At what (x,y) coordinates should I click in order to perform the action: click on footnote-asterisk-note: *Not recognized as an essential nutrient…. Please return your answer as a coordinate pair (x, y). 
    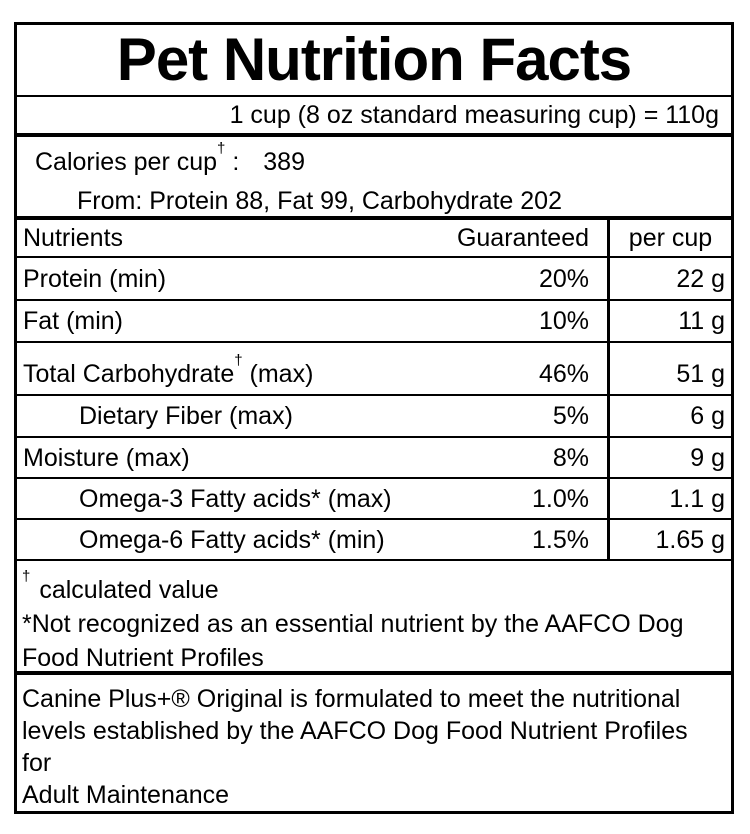
    Looking at the image, I should click on (353, 641).